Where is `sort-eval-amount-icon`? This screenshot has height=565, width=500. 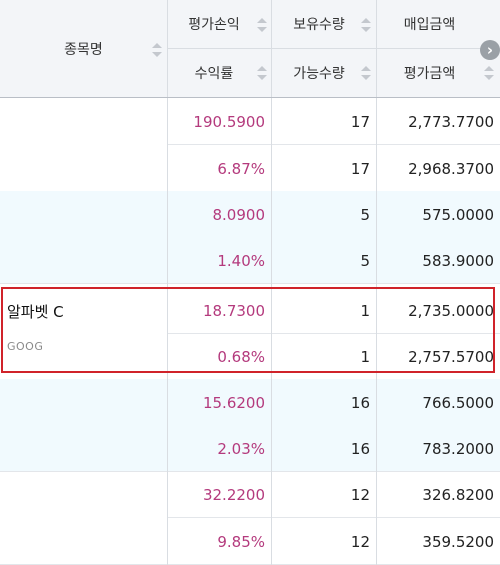 sort-eval-amount-icon is located at coordinates (489, 73).